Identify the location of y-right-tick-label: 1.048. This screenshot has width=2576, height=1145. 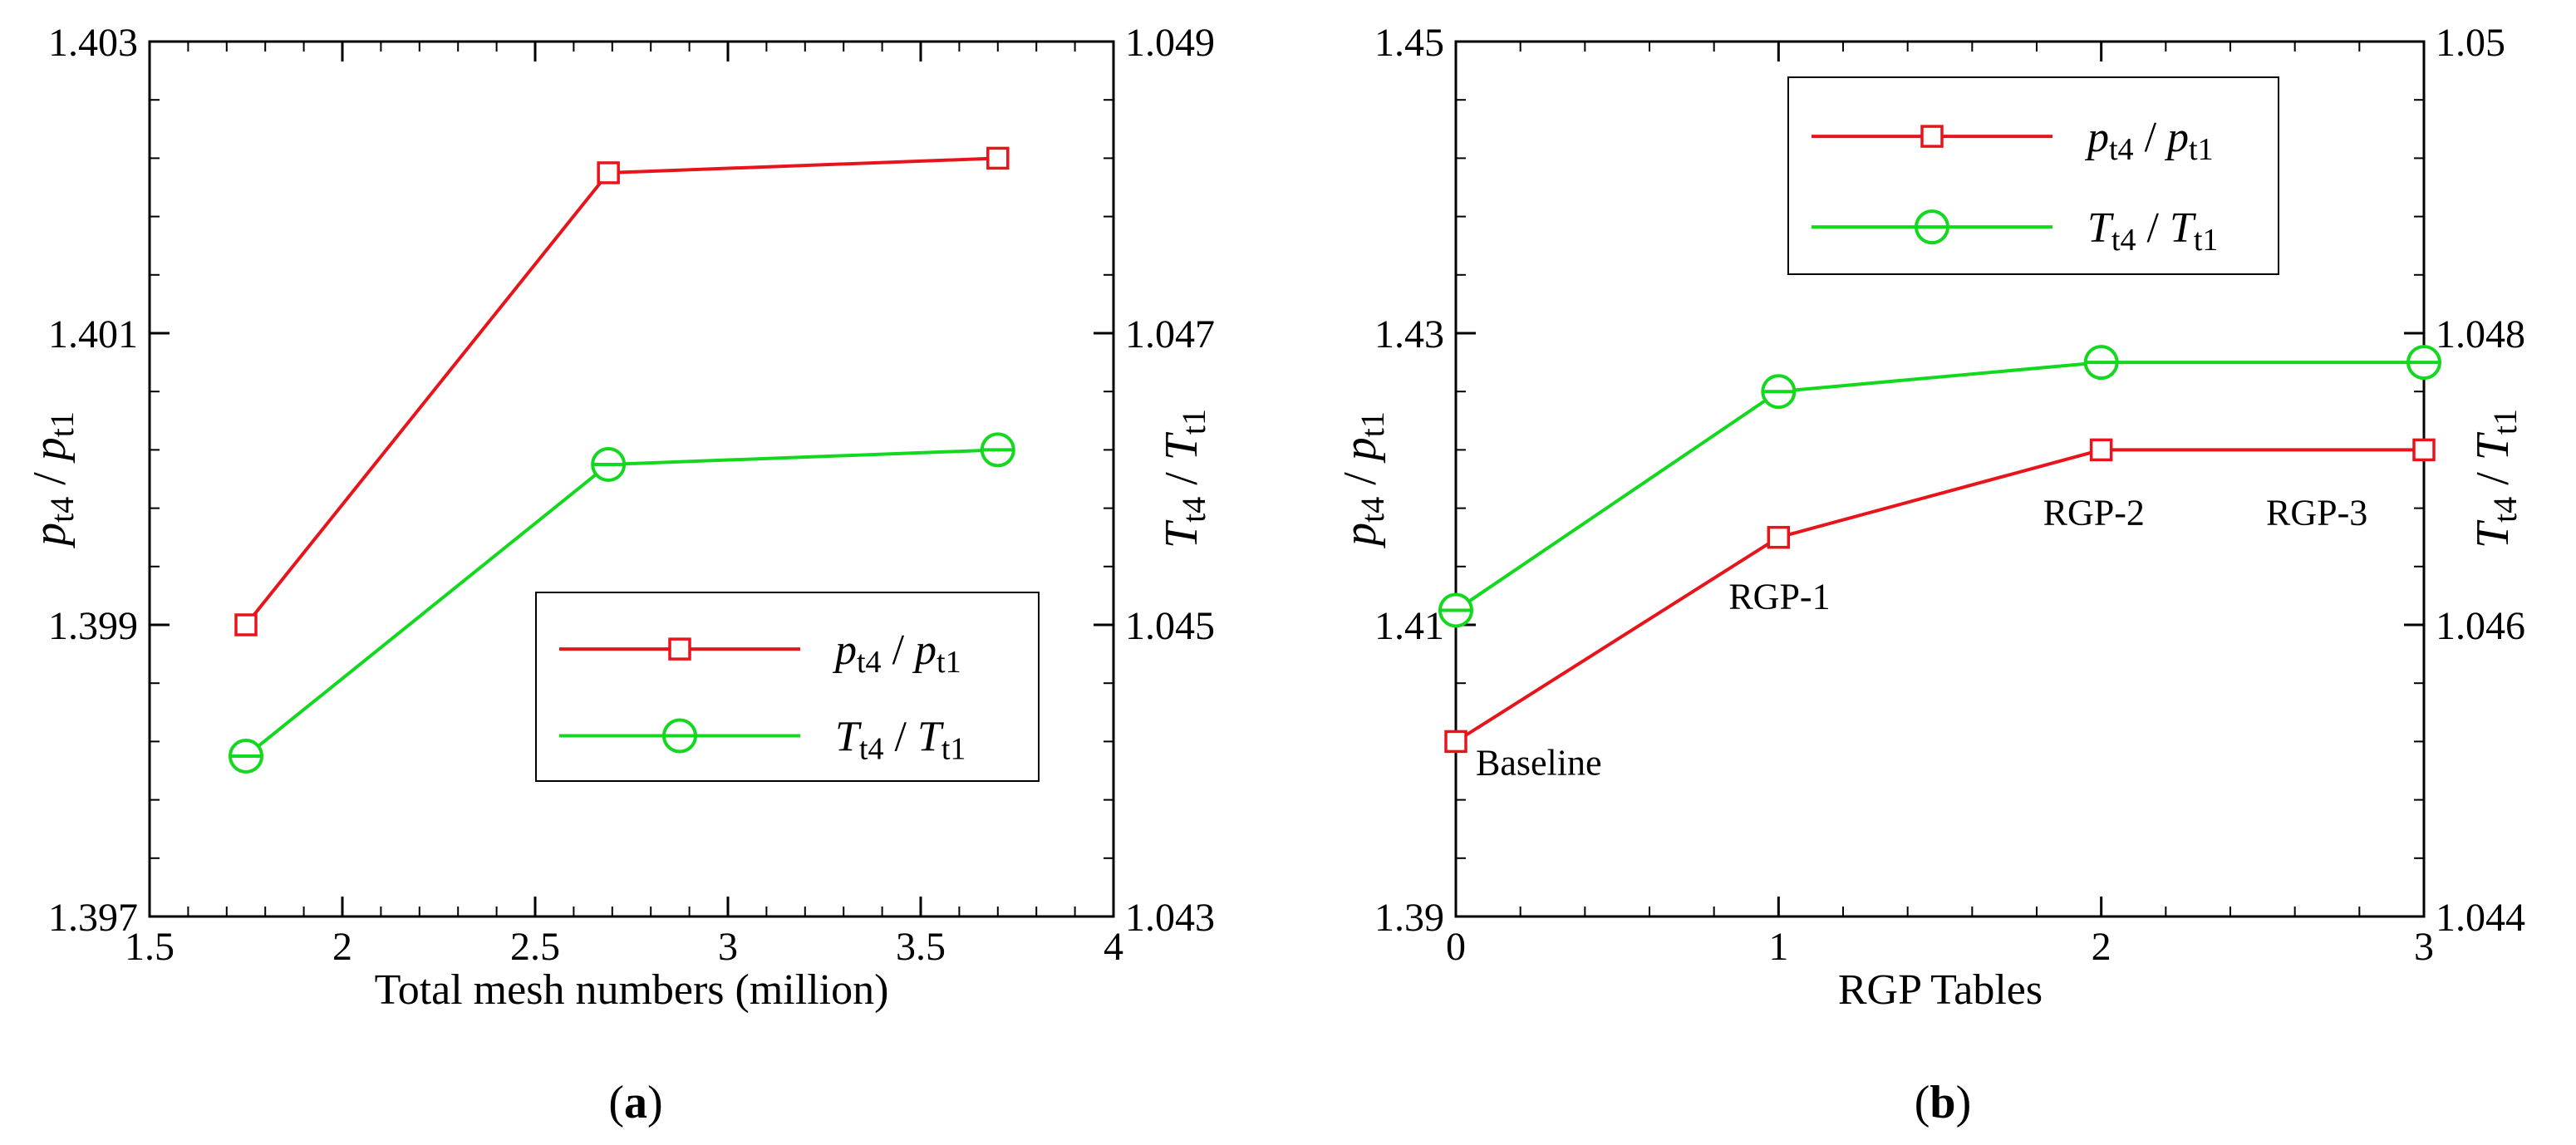
(2480, 334).